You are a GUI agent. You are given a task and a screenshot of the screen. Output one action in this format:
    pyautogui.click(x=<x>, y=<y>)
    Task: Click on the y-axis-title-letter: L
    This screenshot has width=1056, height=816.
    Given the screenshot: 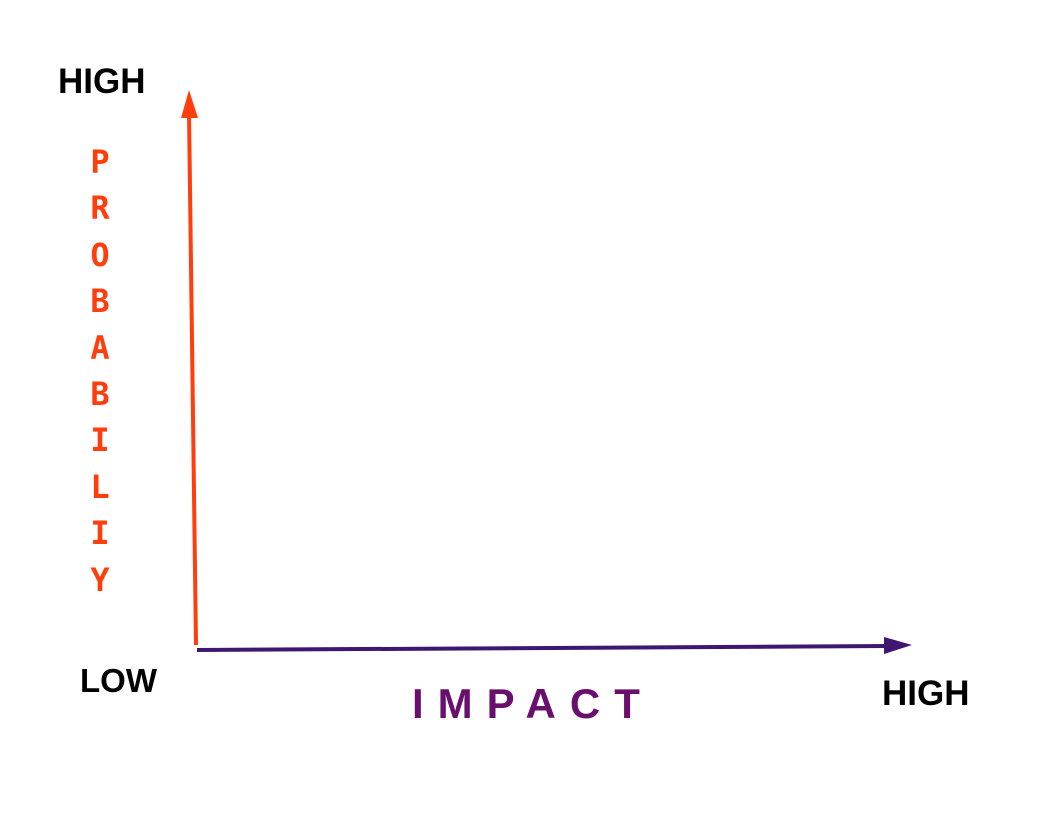 What is the action you would take?
    pyautogui.click(x=100, y=486)
    